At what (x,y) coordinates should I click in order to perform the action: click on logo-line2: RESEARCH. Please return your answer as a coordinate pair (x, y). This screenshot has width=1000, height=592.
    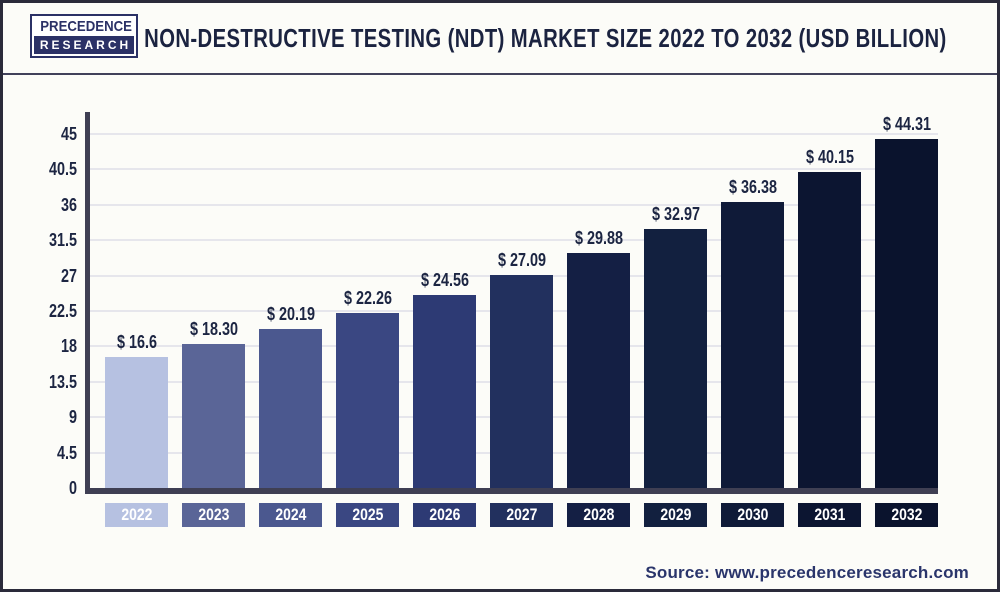
    Looking at the image, I should click on (84, 45).